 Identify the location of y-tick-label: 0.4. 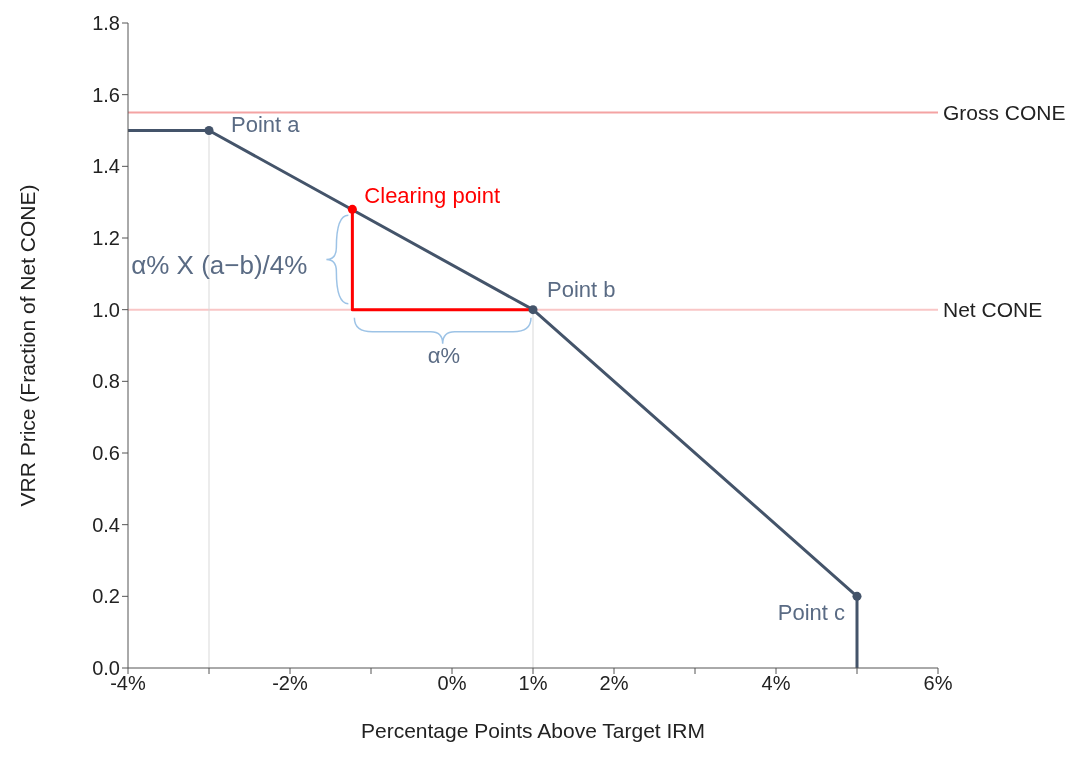
(106, 524).